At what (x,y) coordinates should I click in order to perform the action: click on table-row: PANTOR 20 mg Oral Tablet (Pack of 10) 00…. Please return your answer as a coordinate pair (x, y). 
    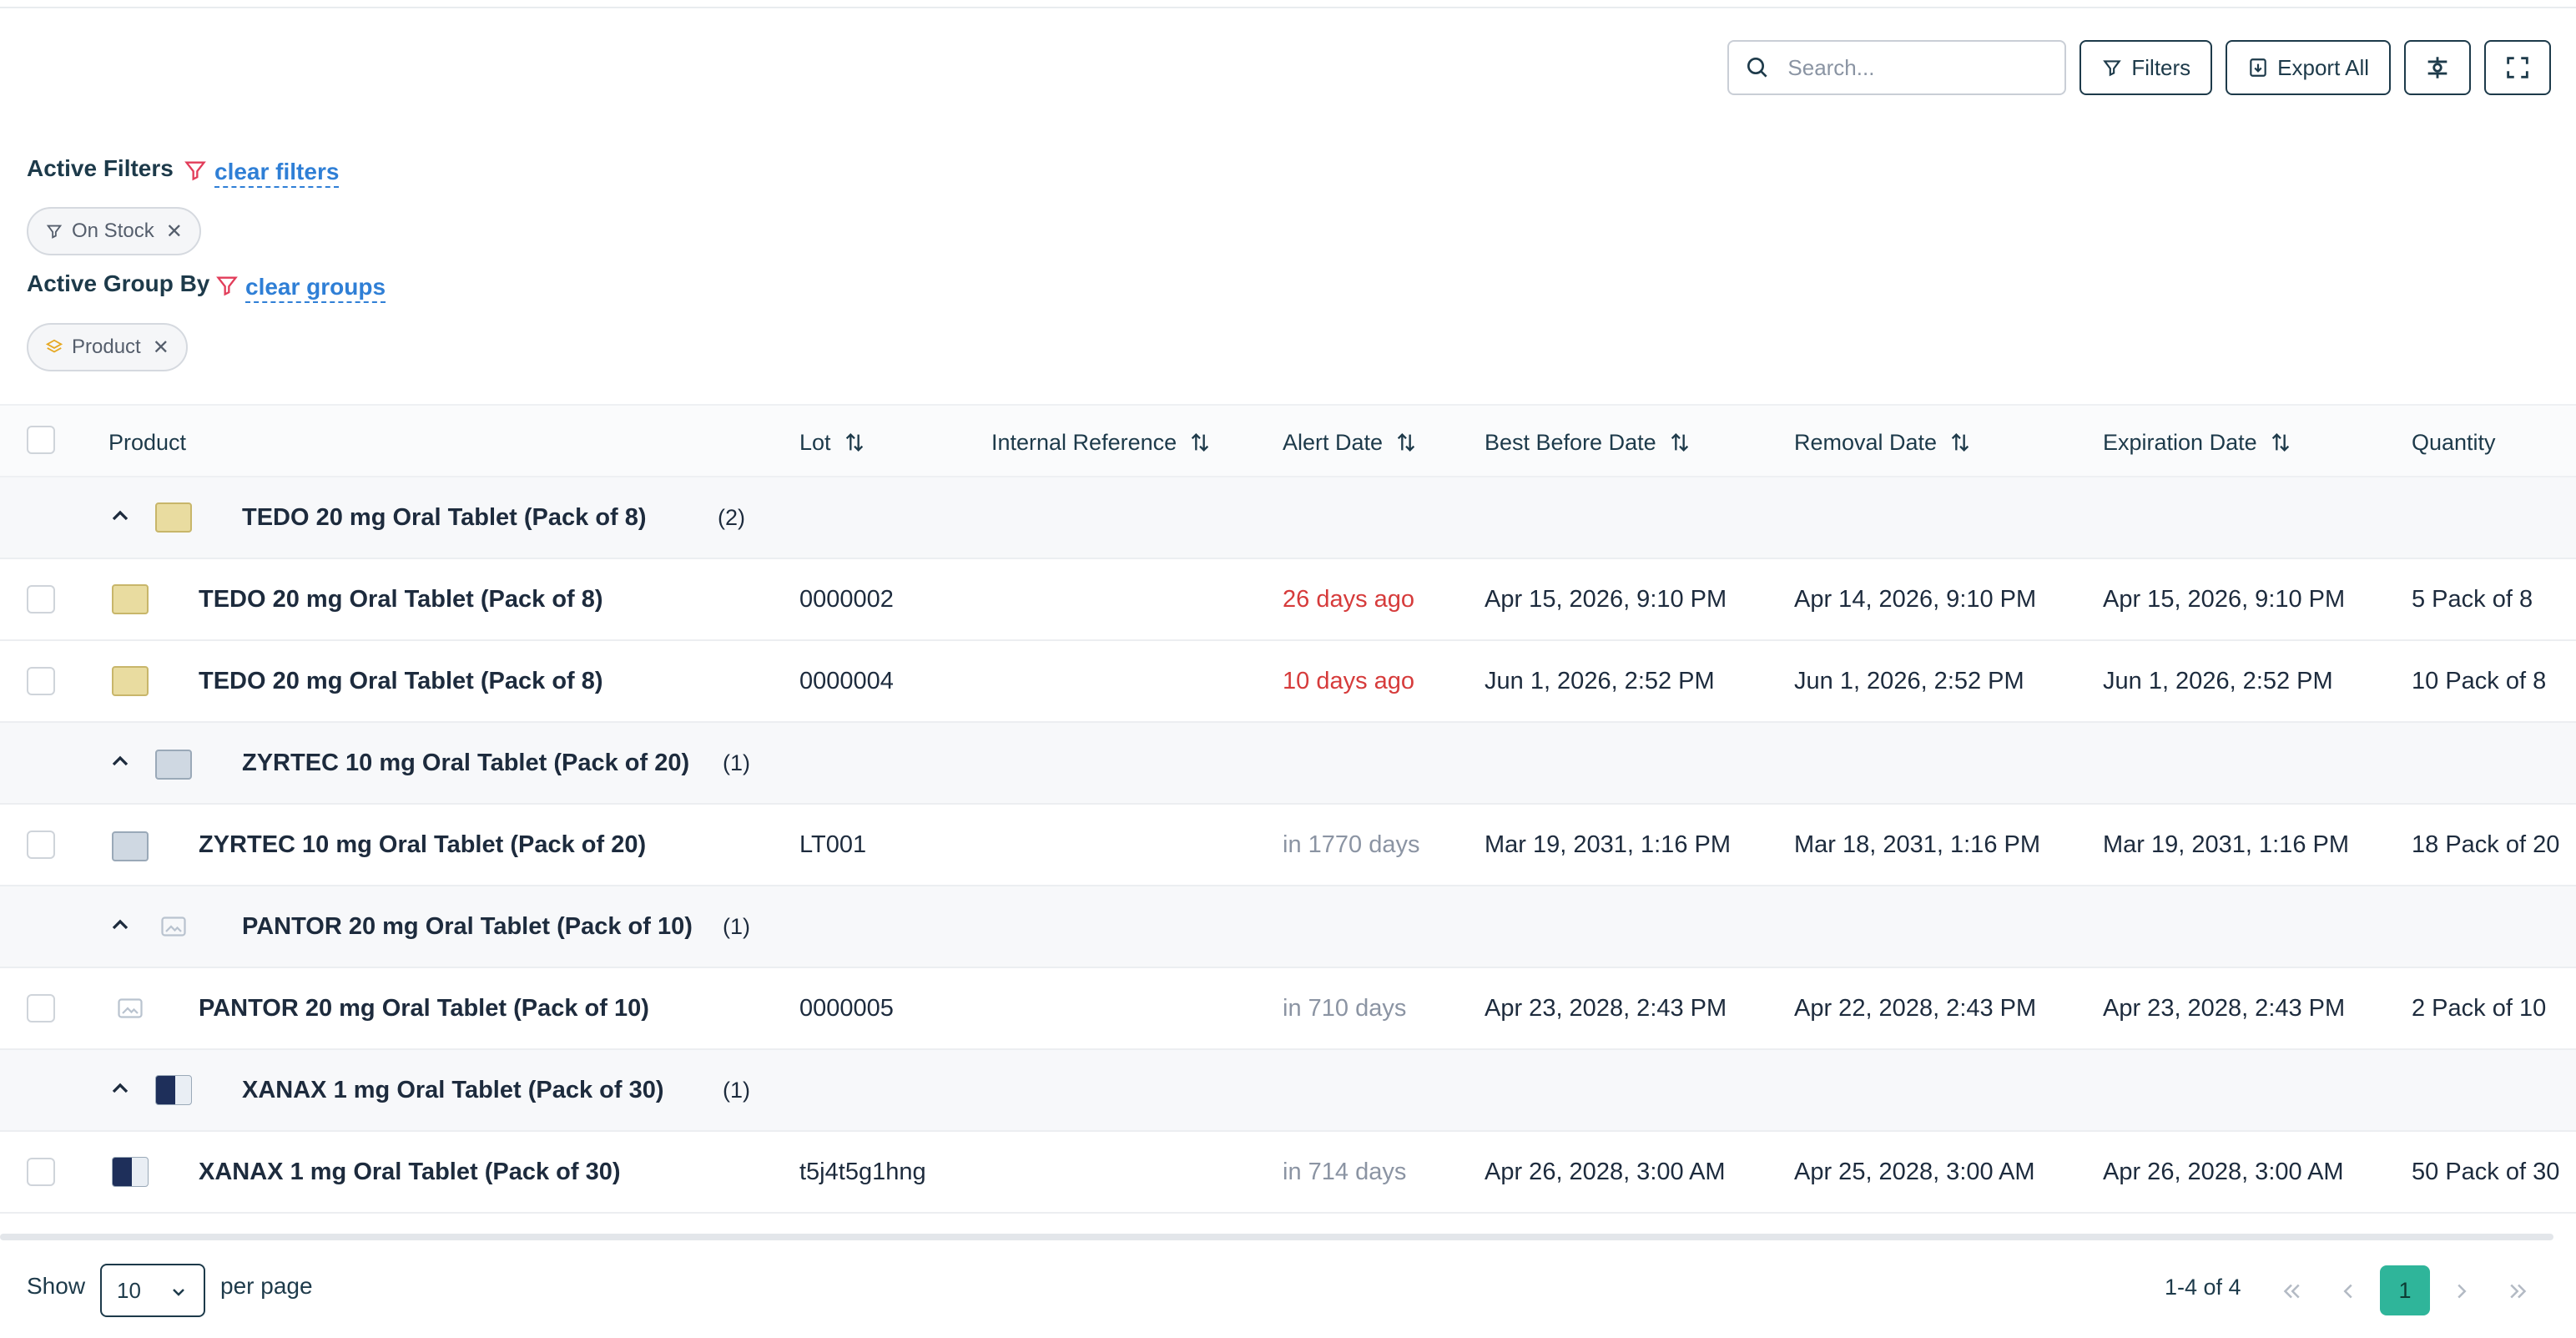
    Looking at the image, I should click on (1288, 1009).